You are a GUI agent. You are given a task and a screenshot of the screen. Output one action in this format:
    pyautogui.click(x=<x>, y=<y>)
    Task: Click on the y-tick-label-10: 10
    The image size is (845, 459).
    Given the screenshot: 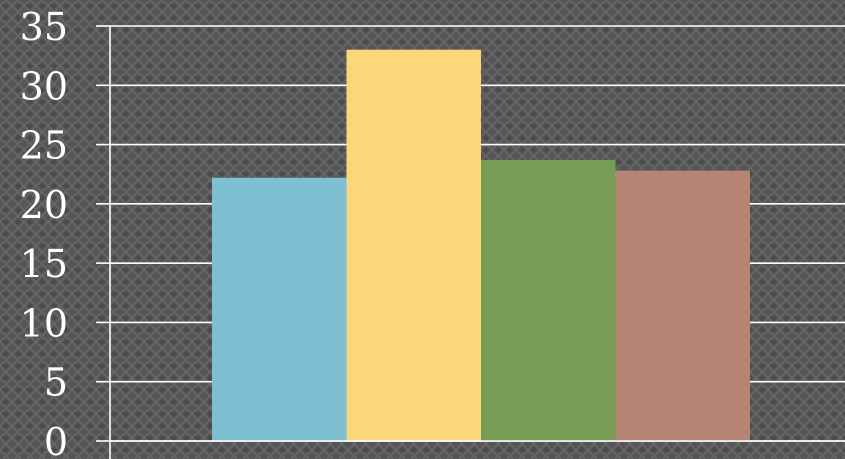 What is the action you would take?
    pyautogui.click(x=44, y=323)
    